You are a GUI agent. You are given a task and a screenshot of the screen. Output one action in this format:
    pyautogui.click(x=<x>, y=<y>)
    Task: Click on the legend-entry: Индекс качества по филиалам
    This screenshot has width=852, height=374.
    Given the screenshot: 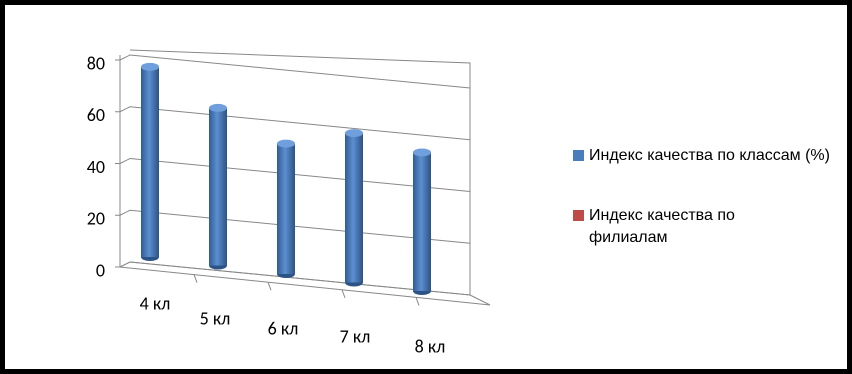 What is the action you would take?
    pyautogui.click(x=708, y=227)
    